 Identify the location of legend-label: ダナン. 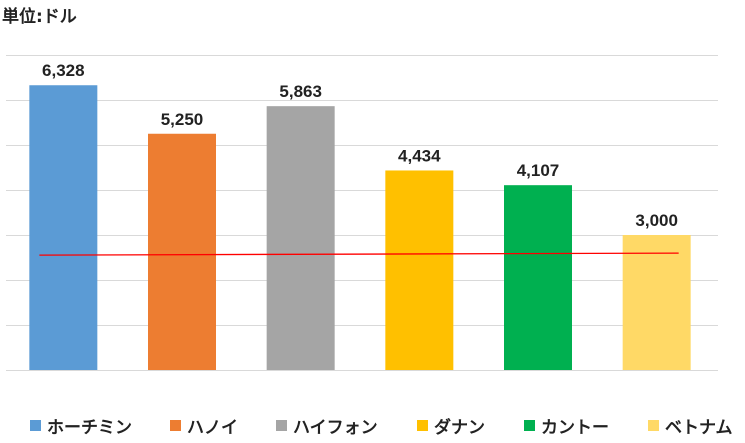
(459, 428).